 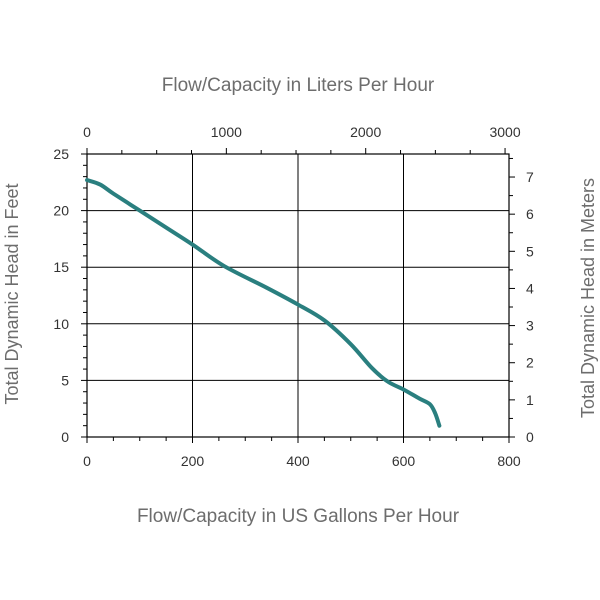 I want to click on right-tick-label: 6, so click(x=530, y=214).